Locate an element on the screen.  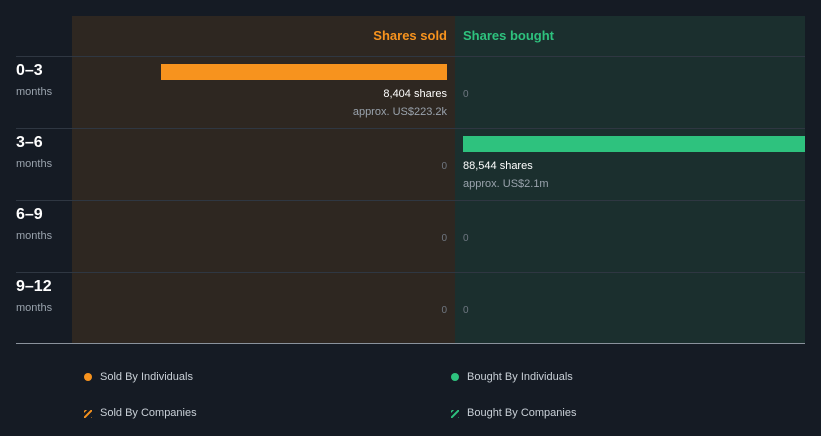
sold-approx-value: approx. US$223.2k is located at coordinates (399, 112).